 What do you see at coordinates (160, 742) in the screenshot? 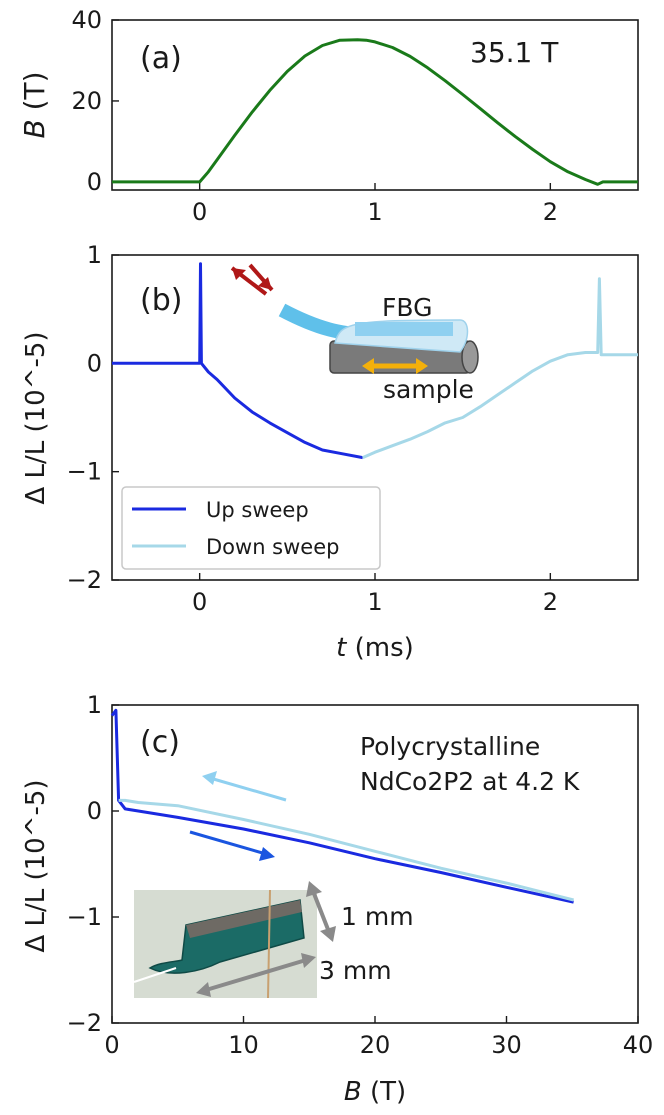
I see `panel-c-label: (c)` at bounding box center [160, 742].